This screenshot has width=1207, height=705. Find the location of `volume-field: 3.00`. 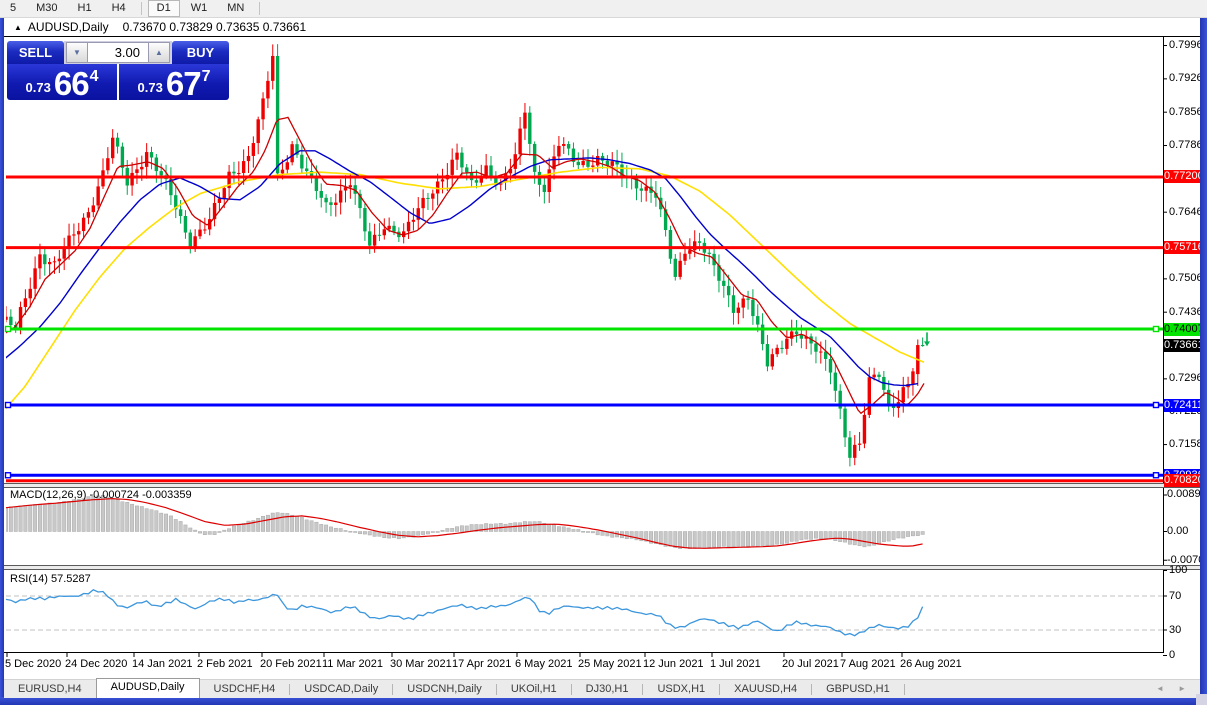

volume-field: 3.00 is located at coordinates (118, 52).